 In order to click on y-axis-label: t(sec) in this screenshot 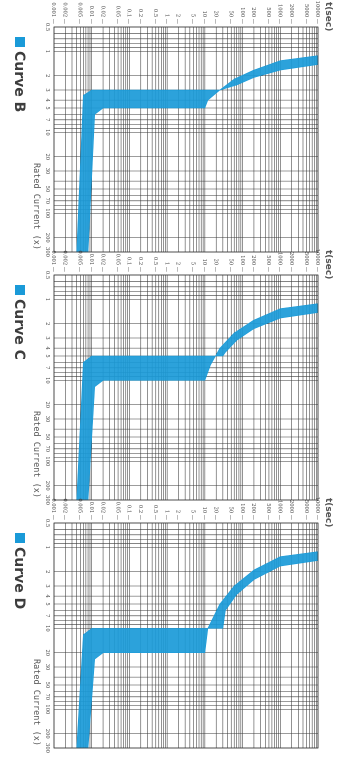, I will do `click(328, 264)`.